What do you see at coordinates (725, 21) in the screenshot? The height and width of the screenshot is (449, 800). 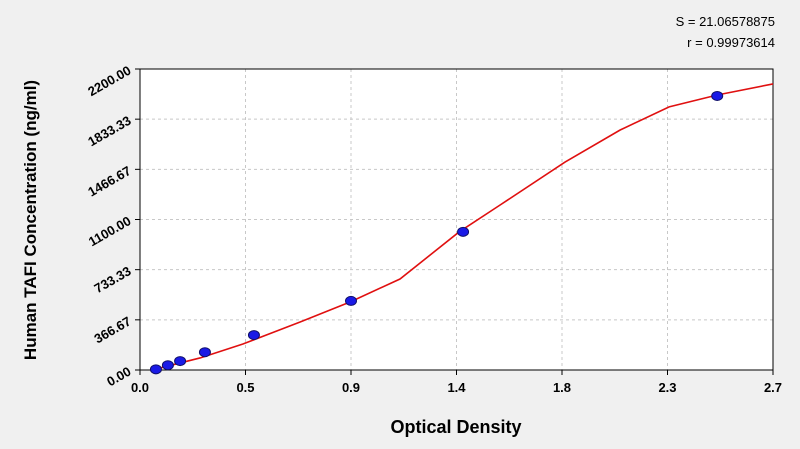 I see `annotation: S = 21.06578875` at bounding box center [725, 21].